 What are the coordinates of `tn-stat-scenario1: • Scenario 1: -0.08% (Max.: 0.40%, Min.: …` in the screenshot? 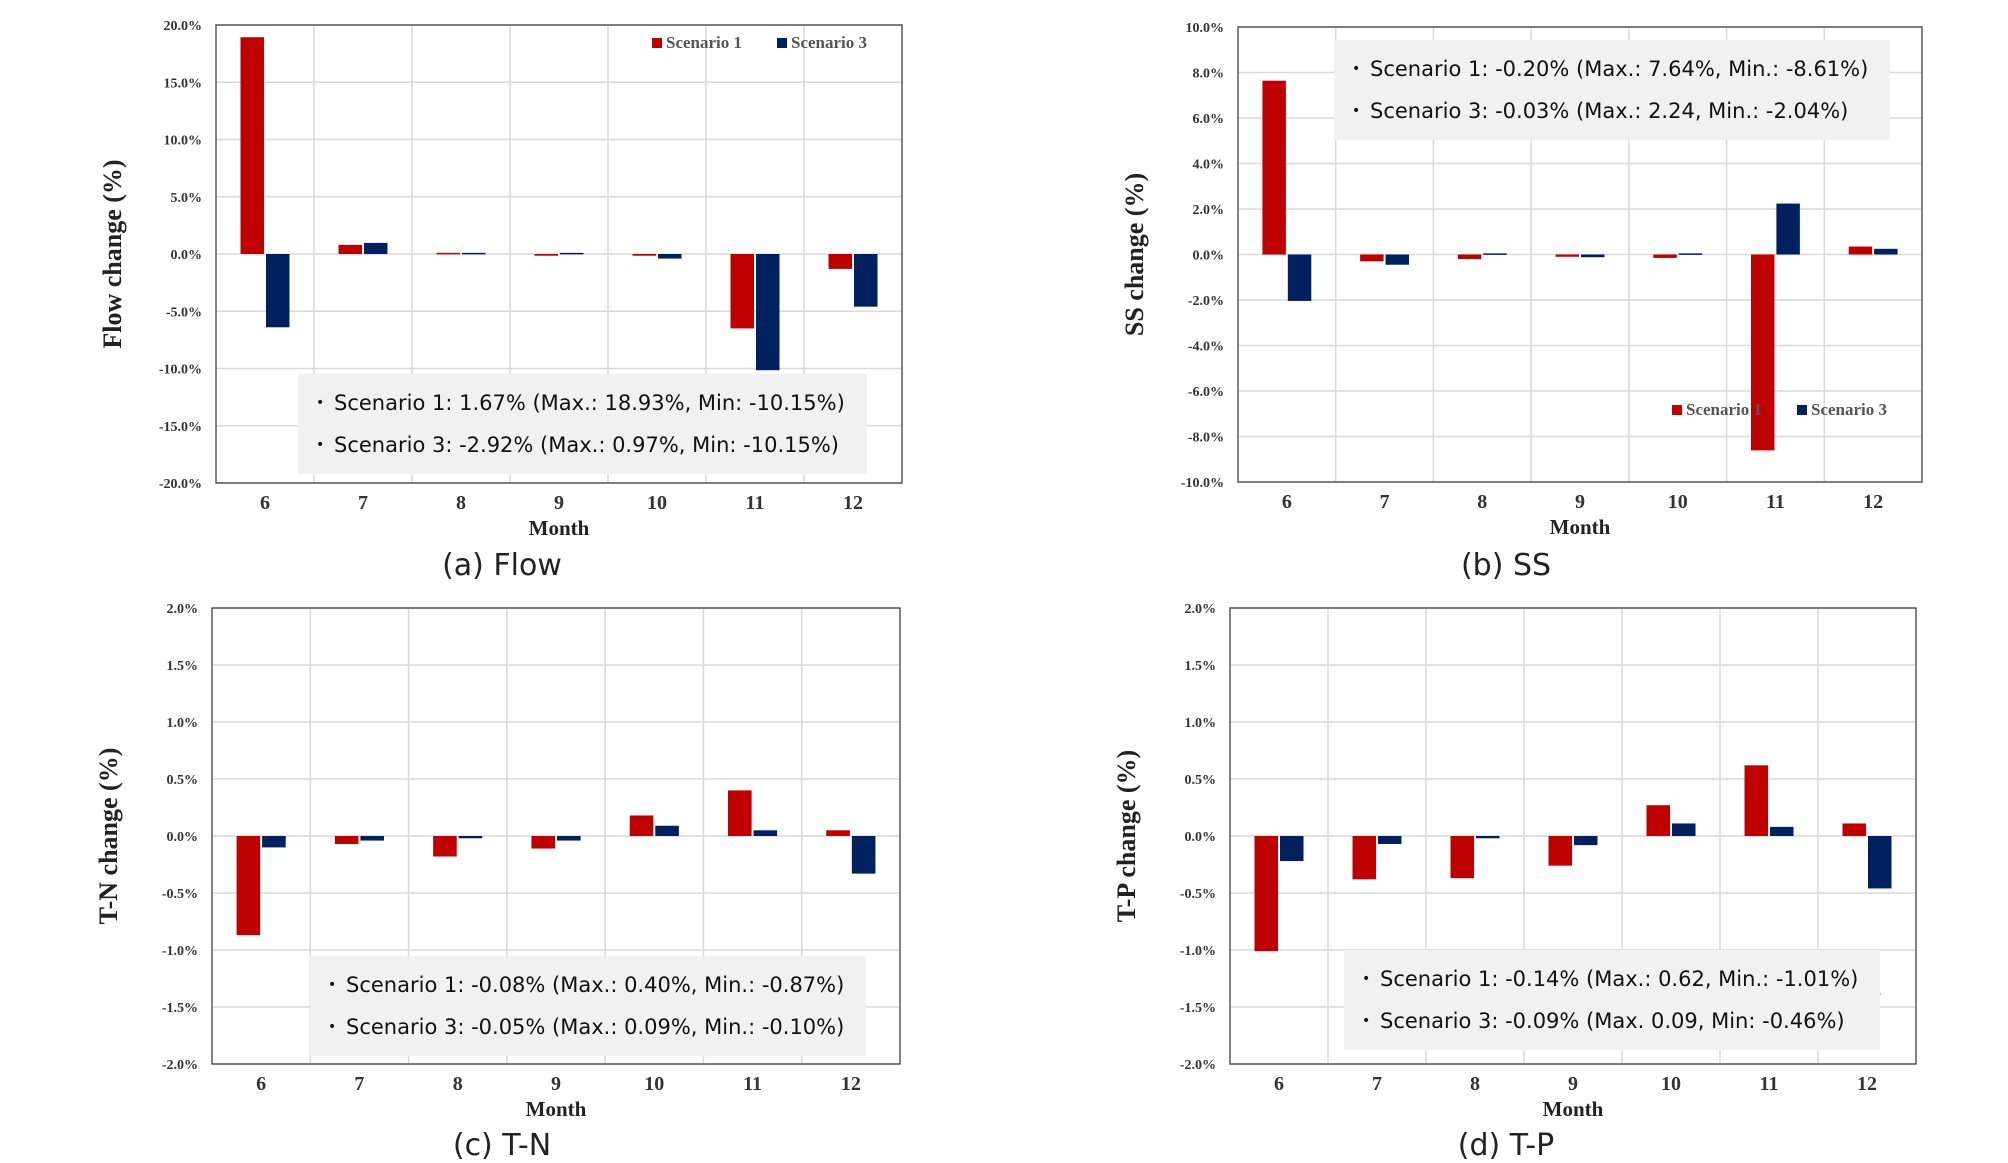 It's located at (586, 985).